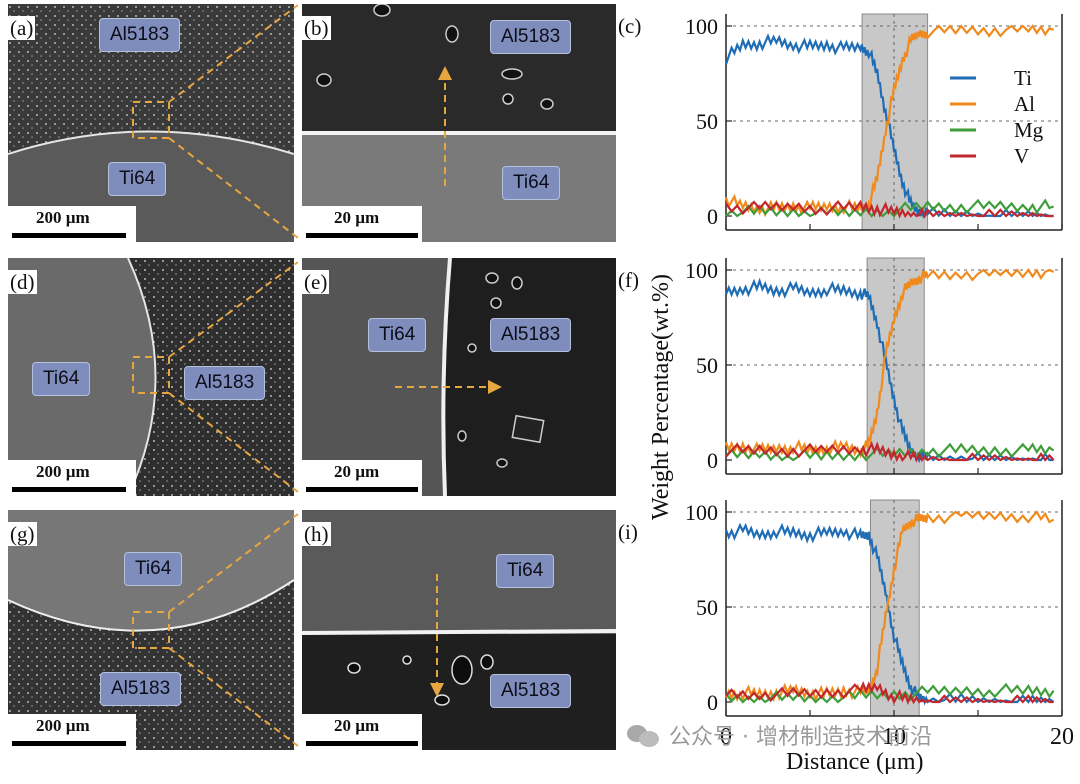 Image resolution: width=1080 pixels, height=784 pixels. What do you see at coordinates (1024, 104) in the screenshot?
I see `legend-label: Al` at bounding box center [1024, 104].